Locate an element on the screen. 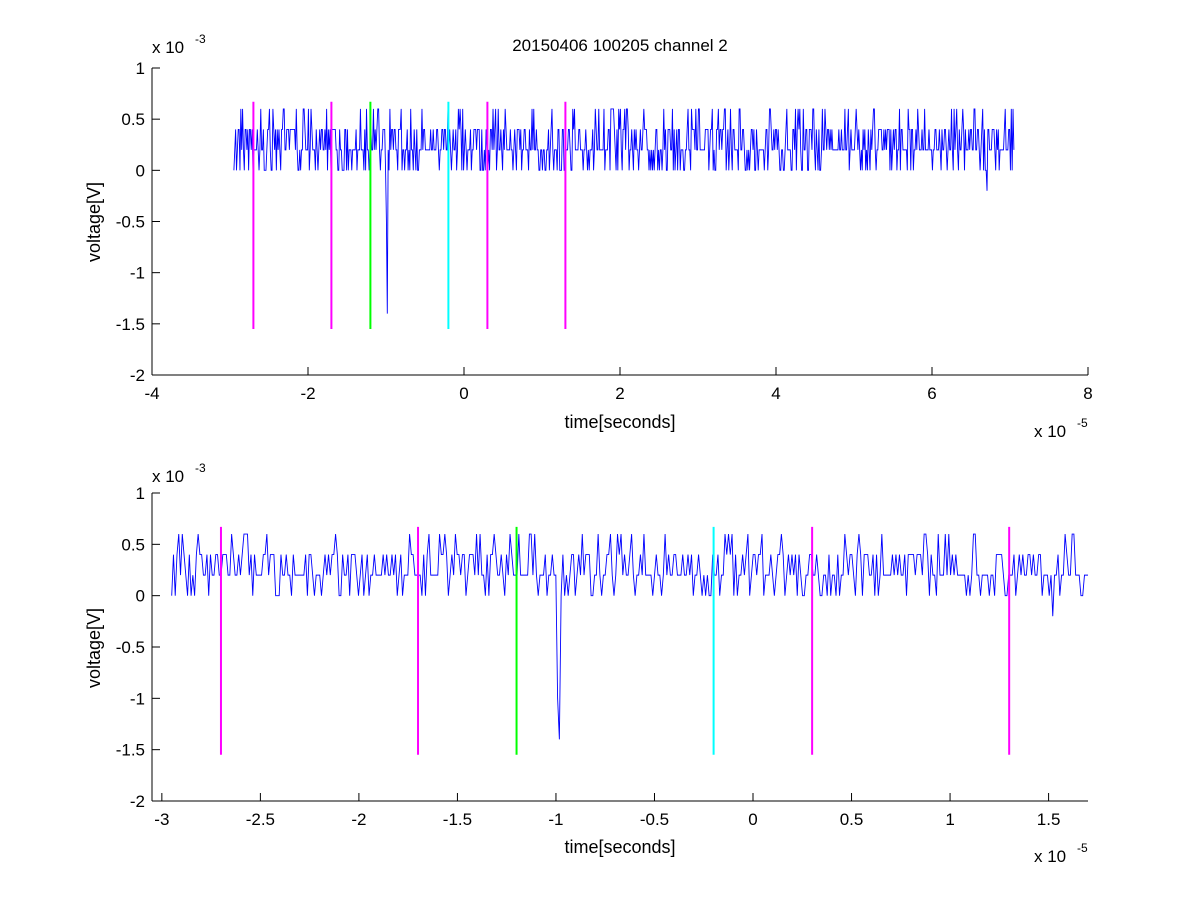 The image size is (1200, 900). x-tick-label: 1.5 is located at coordinates (1049, 819).